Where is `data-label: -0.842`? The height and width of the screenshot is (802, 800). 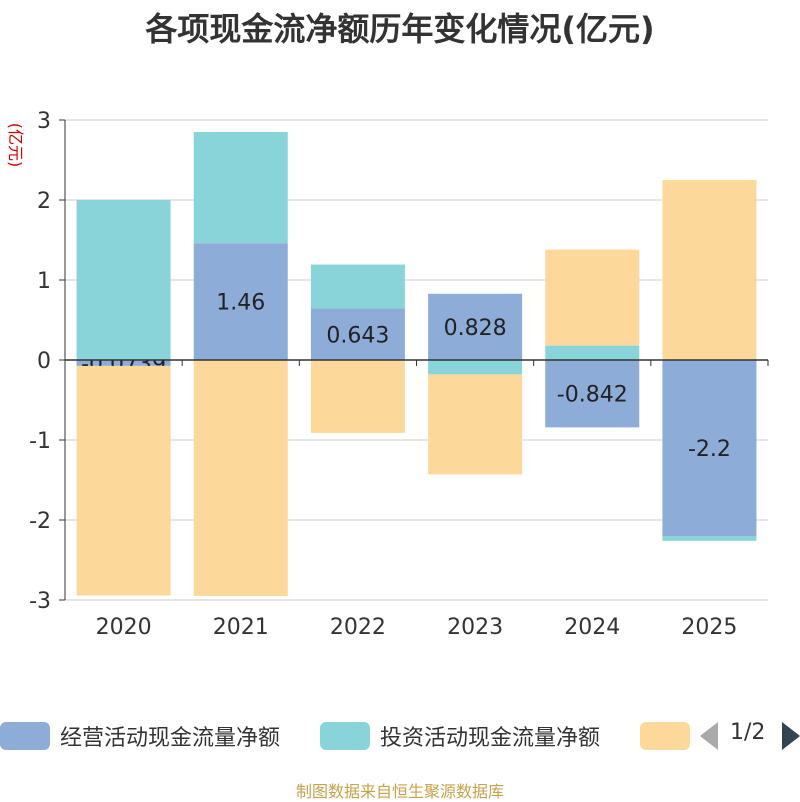 data-label: -0.842 is located at coordinates (592, 395).